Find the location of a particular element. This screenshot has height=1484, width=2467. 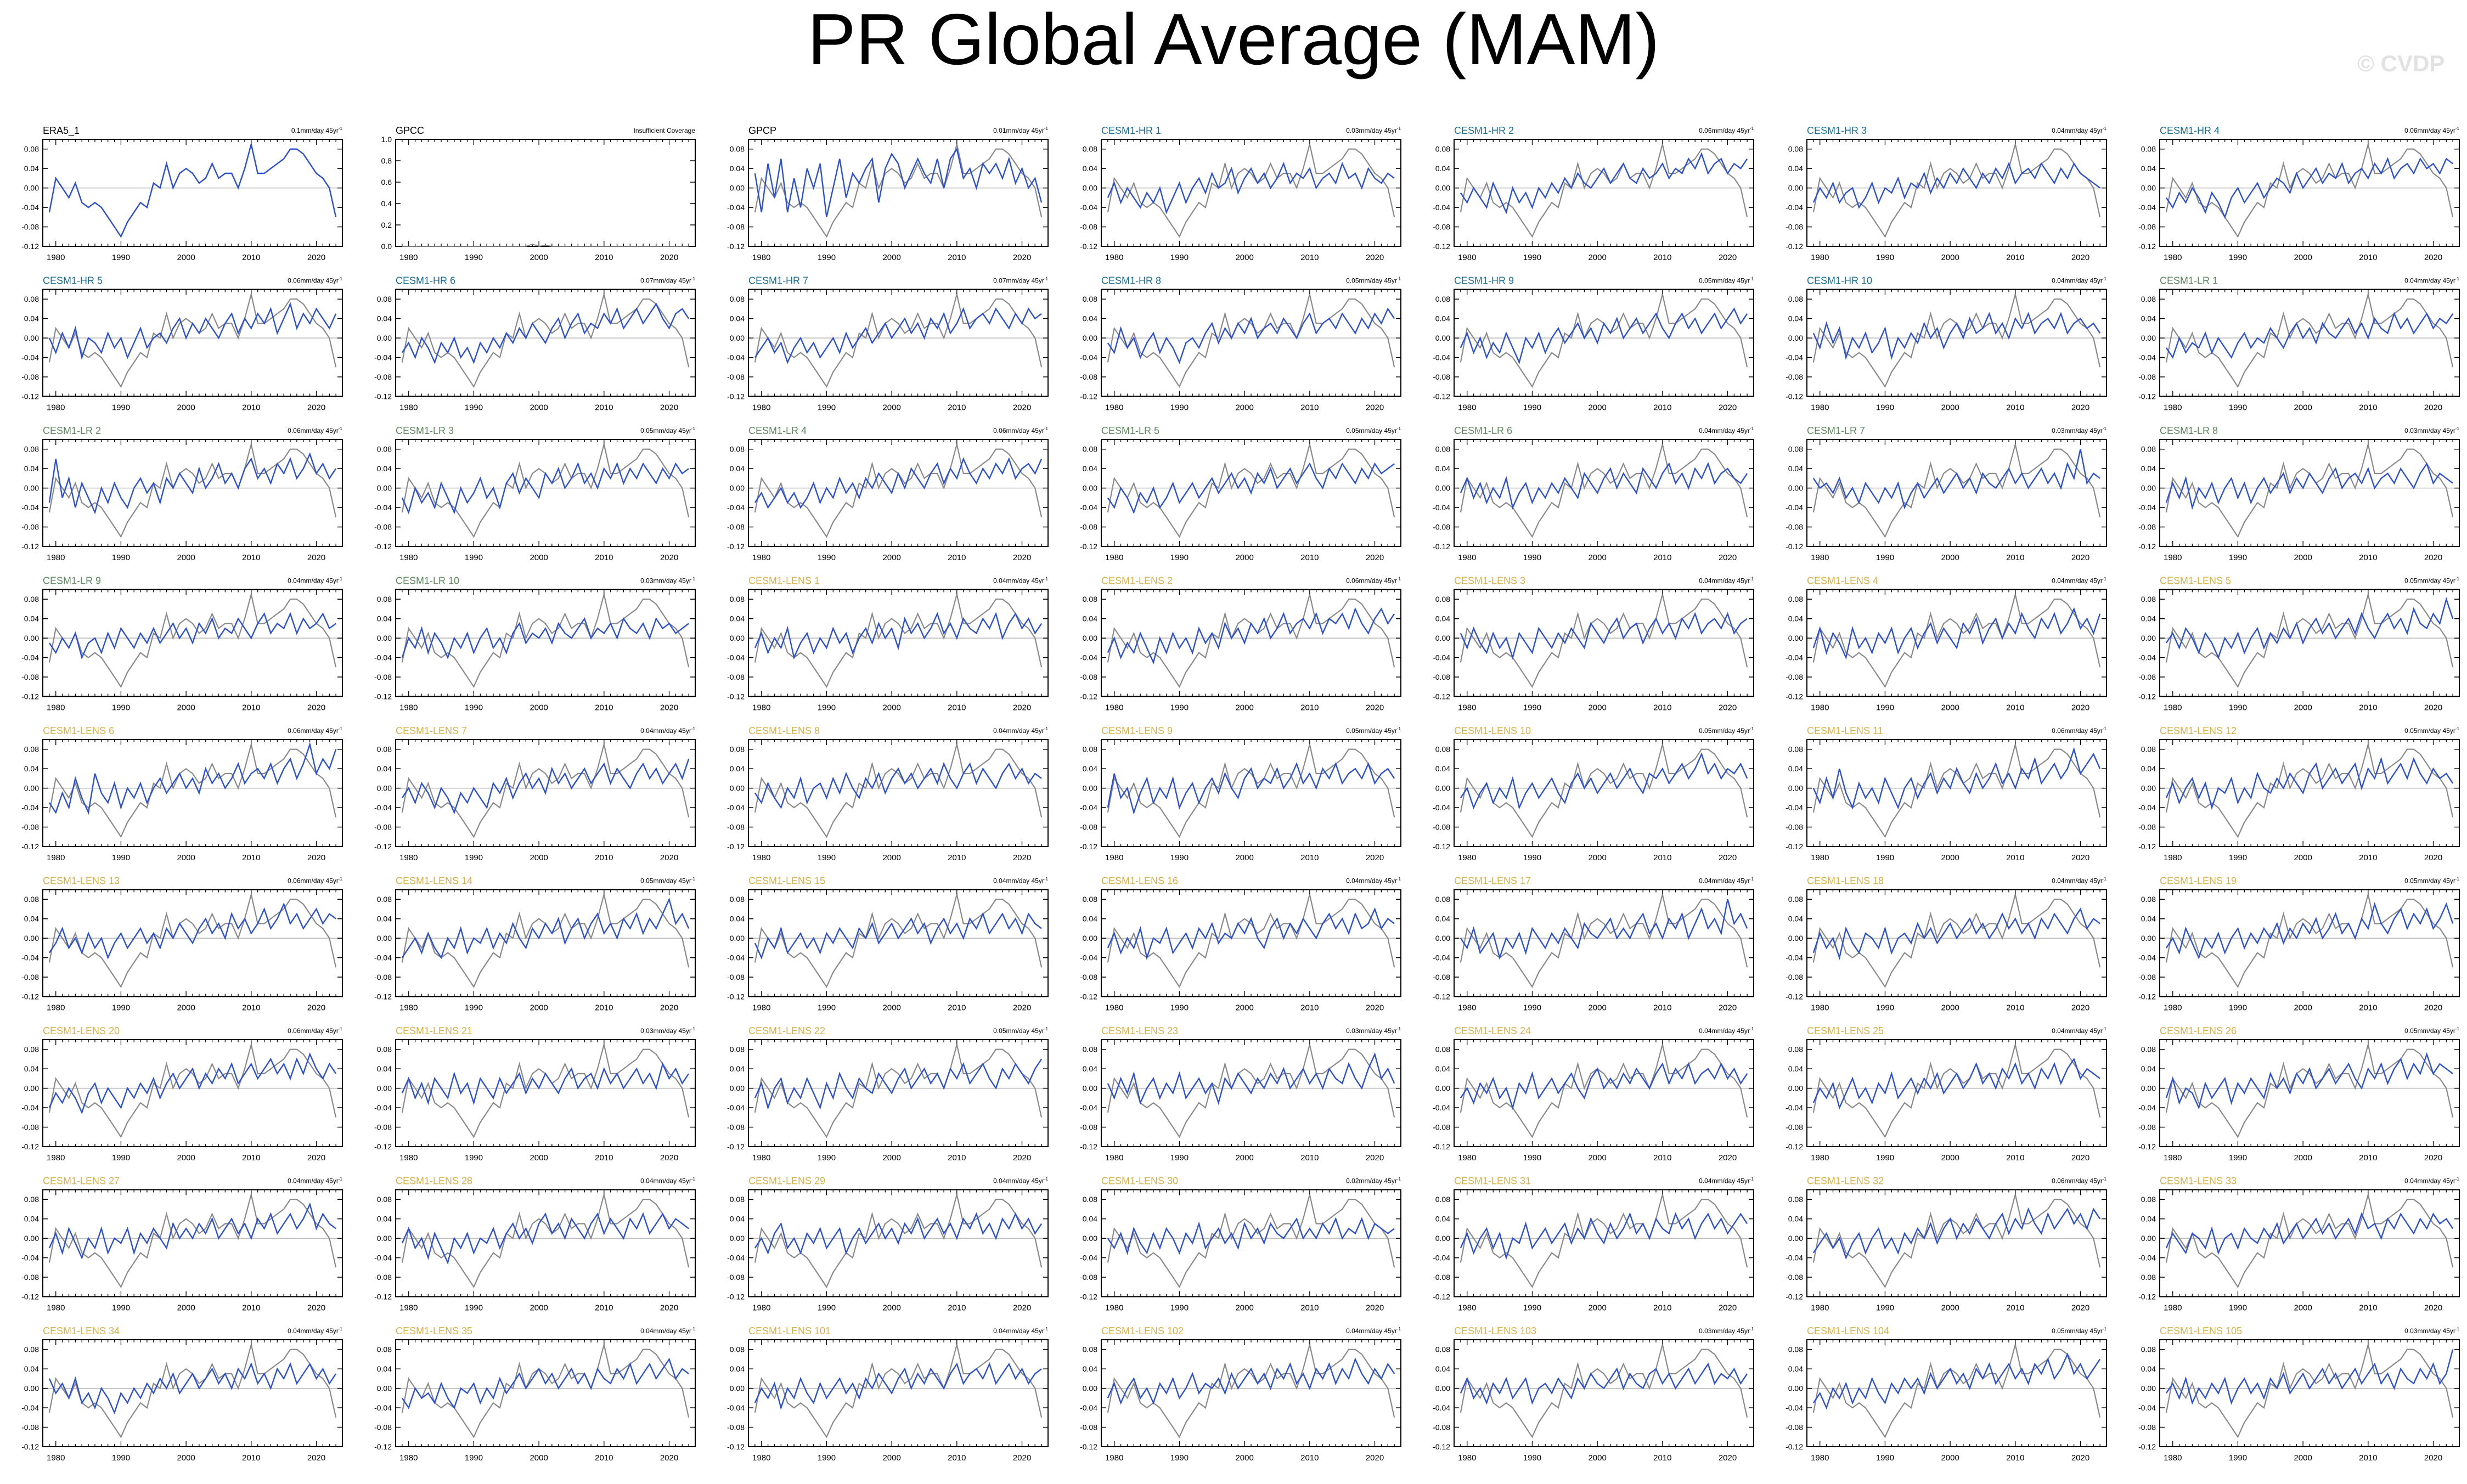

trend-label: 0.05mm/day 45yr-1 is located at coordinates (2431, 581).